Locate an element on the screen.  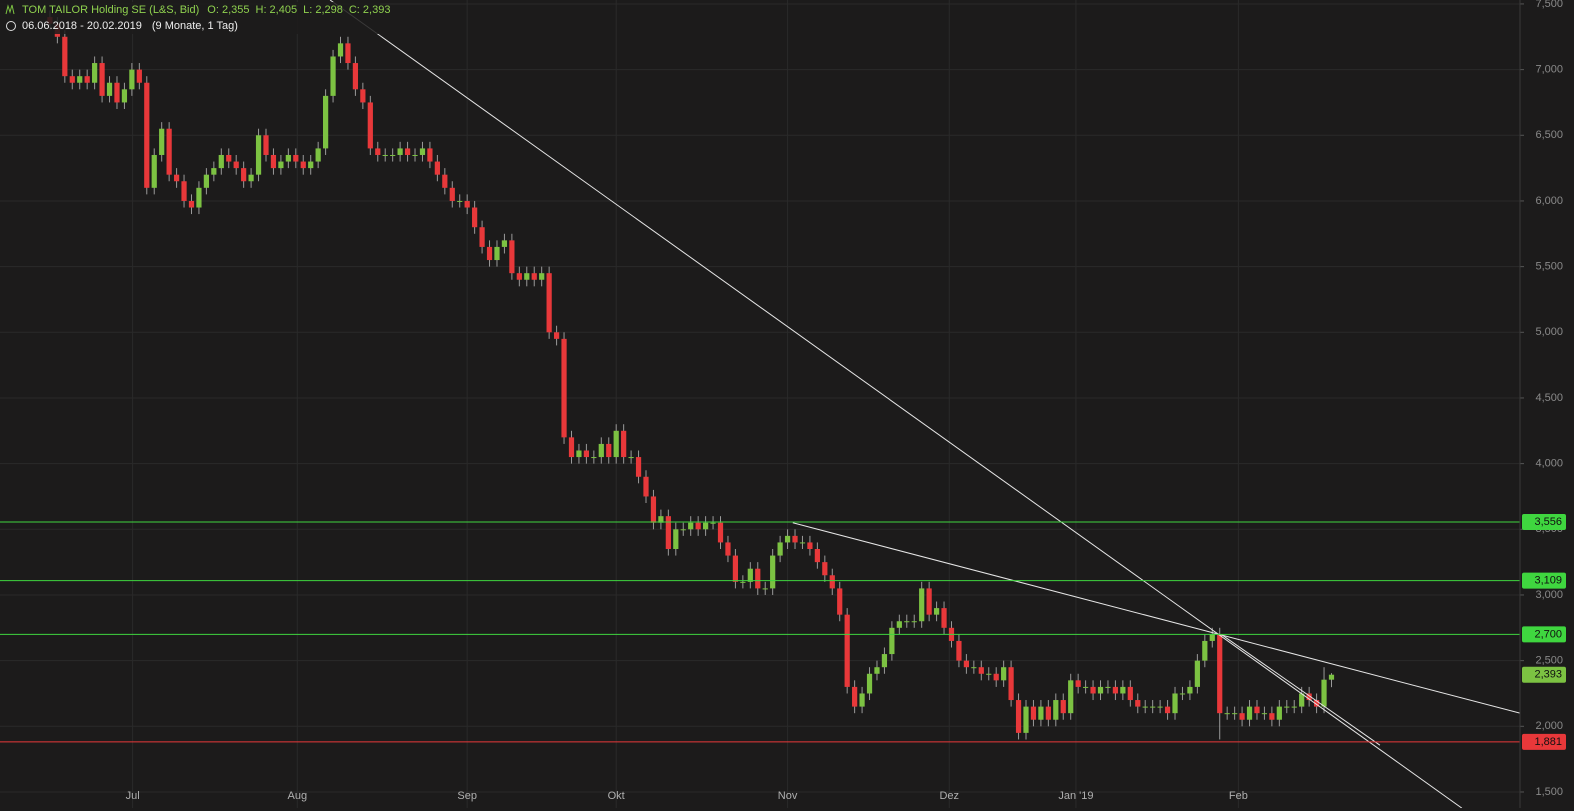
x-tick-label: Jul is located at coordinates (133, 796).